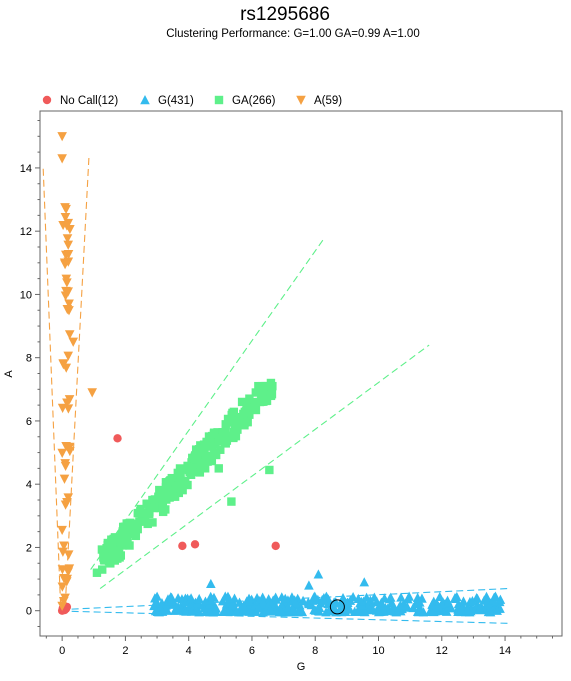  I want to click on x-axis-label: G, so click(301, 667).